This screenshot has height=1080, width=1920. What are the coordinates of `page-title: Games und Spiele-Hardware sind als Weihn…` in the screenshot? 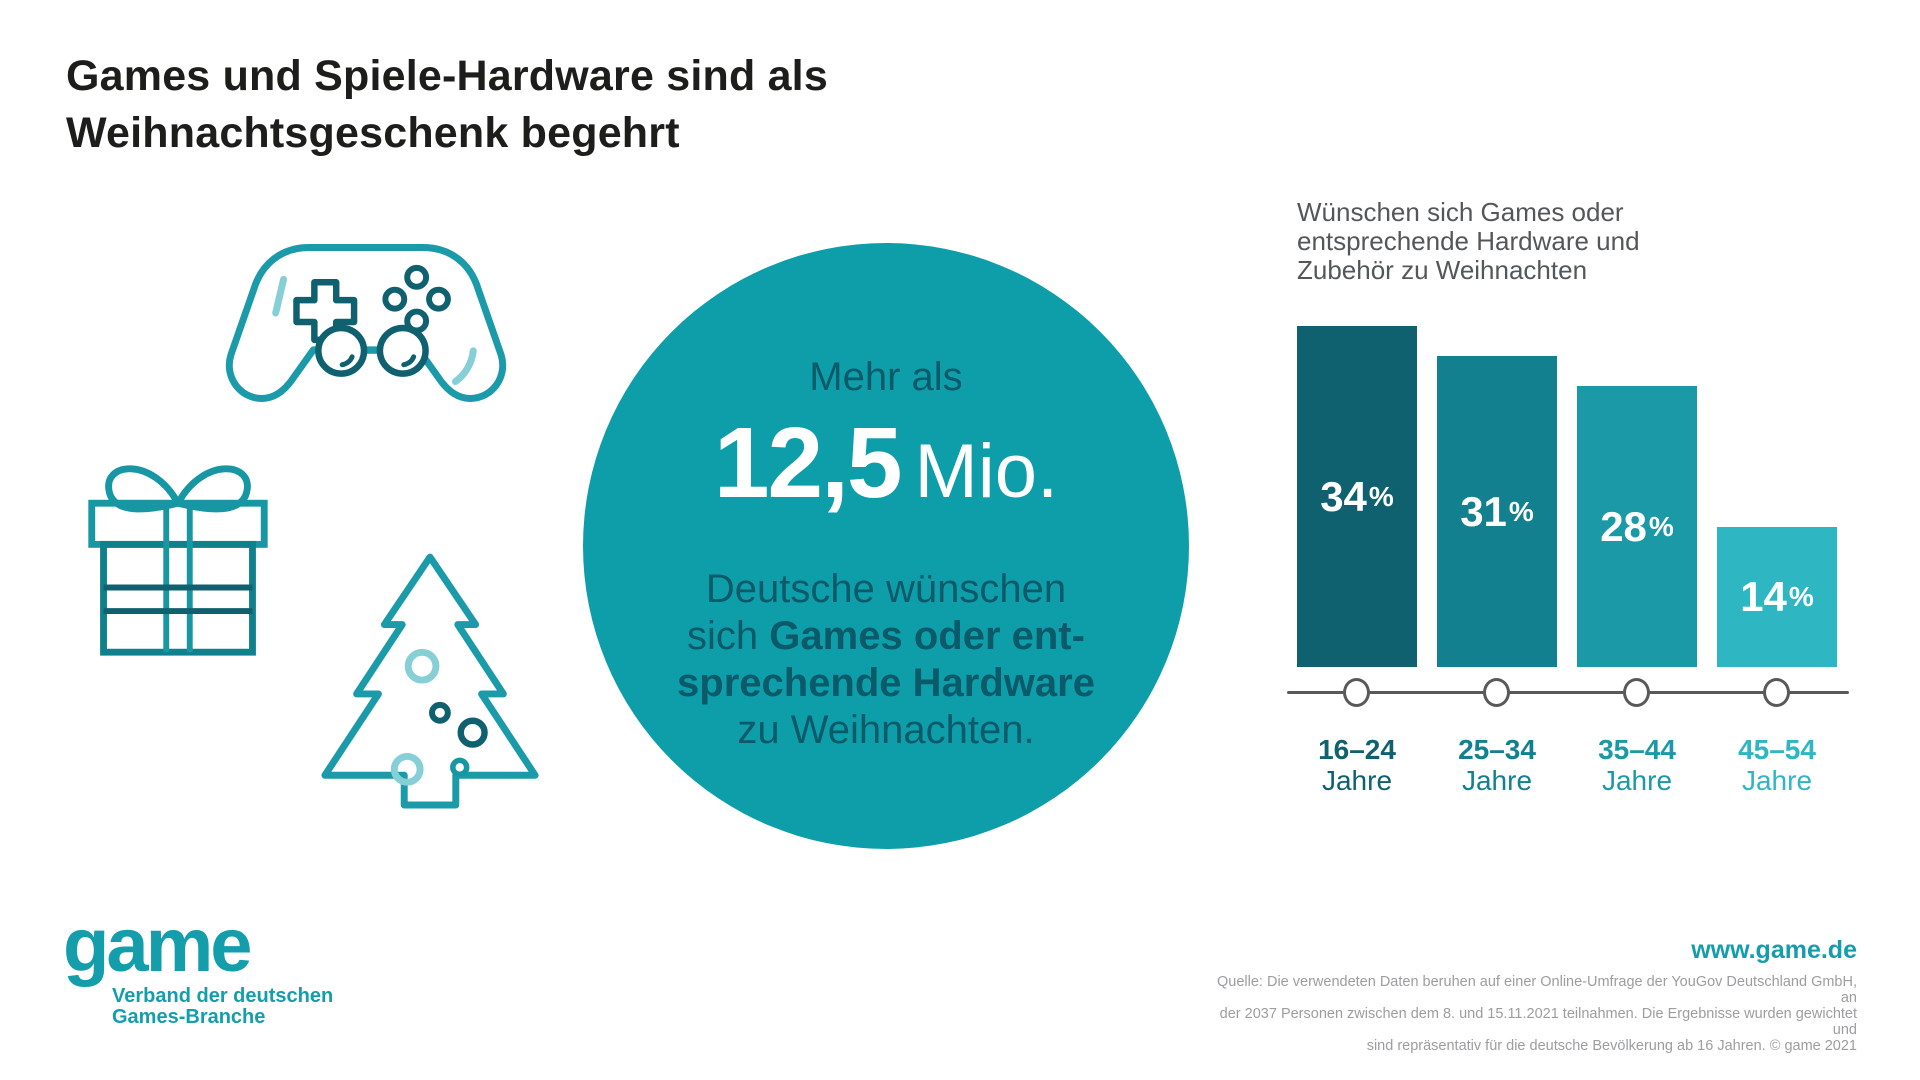 It's located at (447, 105).